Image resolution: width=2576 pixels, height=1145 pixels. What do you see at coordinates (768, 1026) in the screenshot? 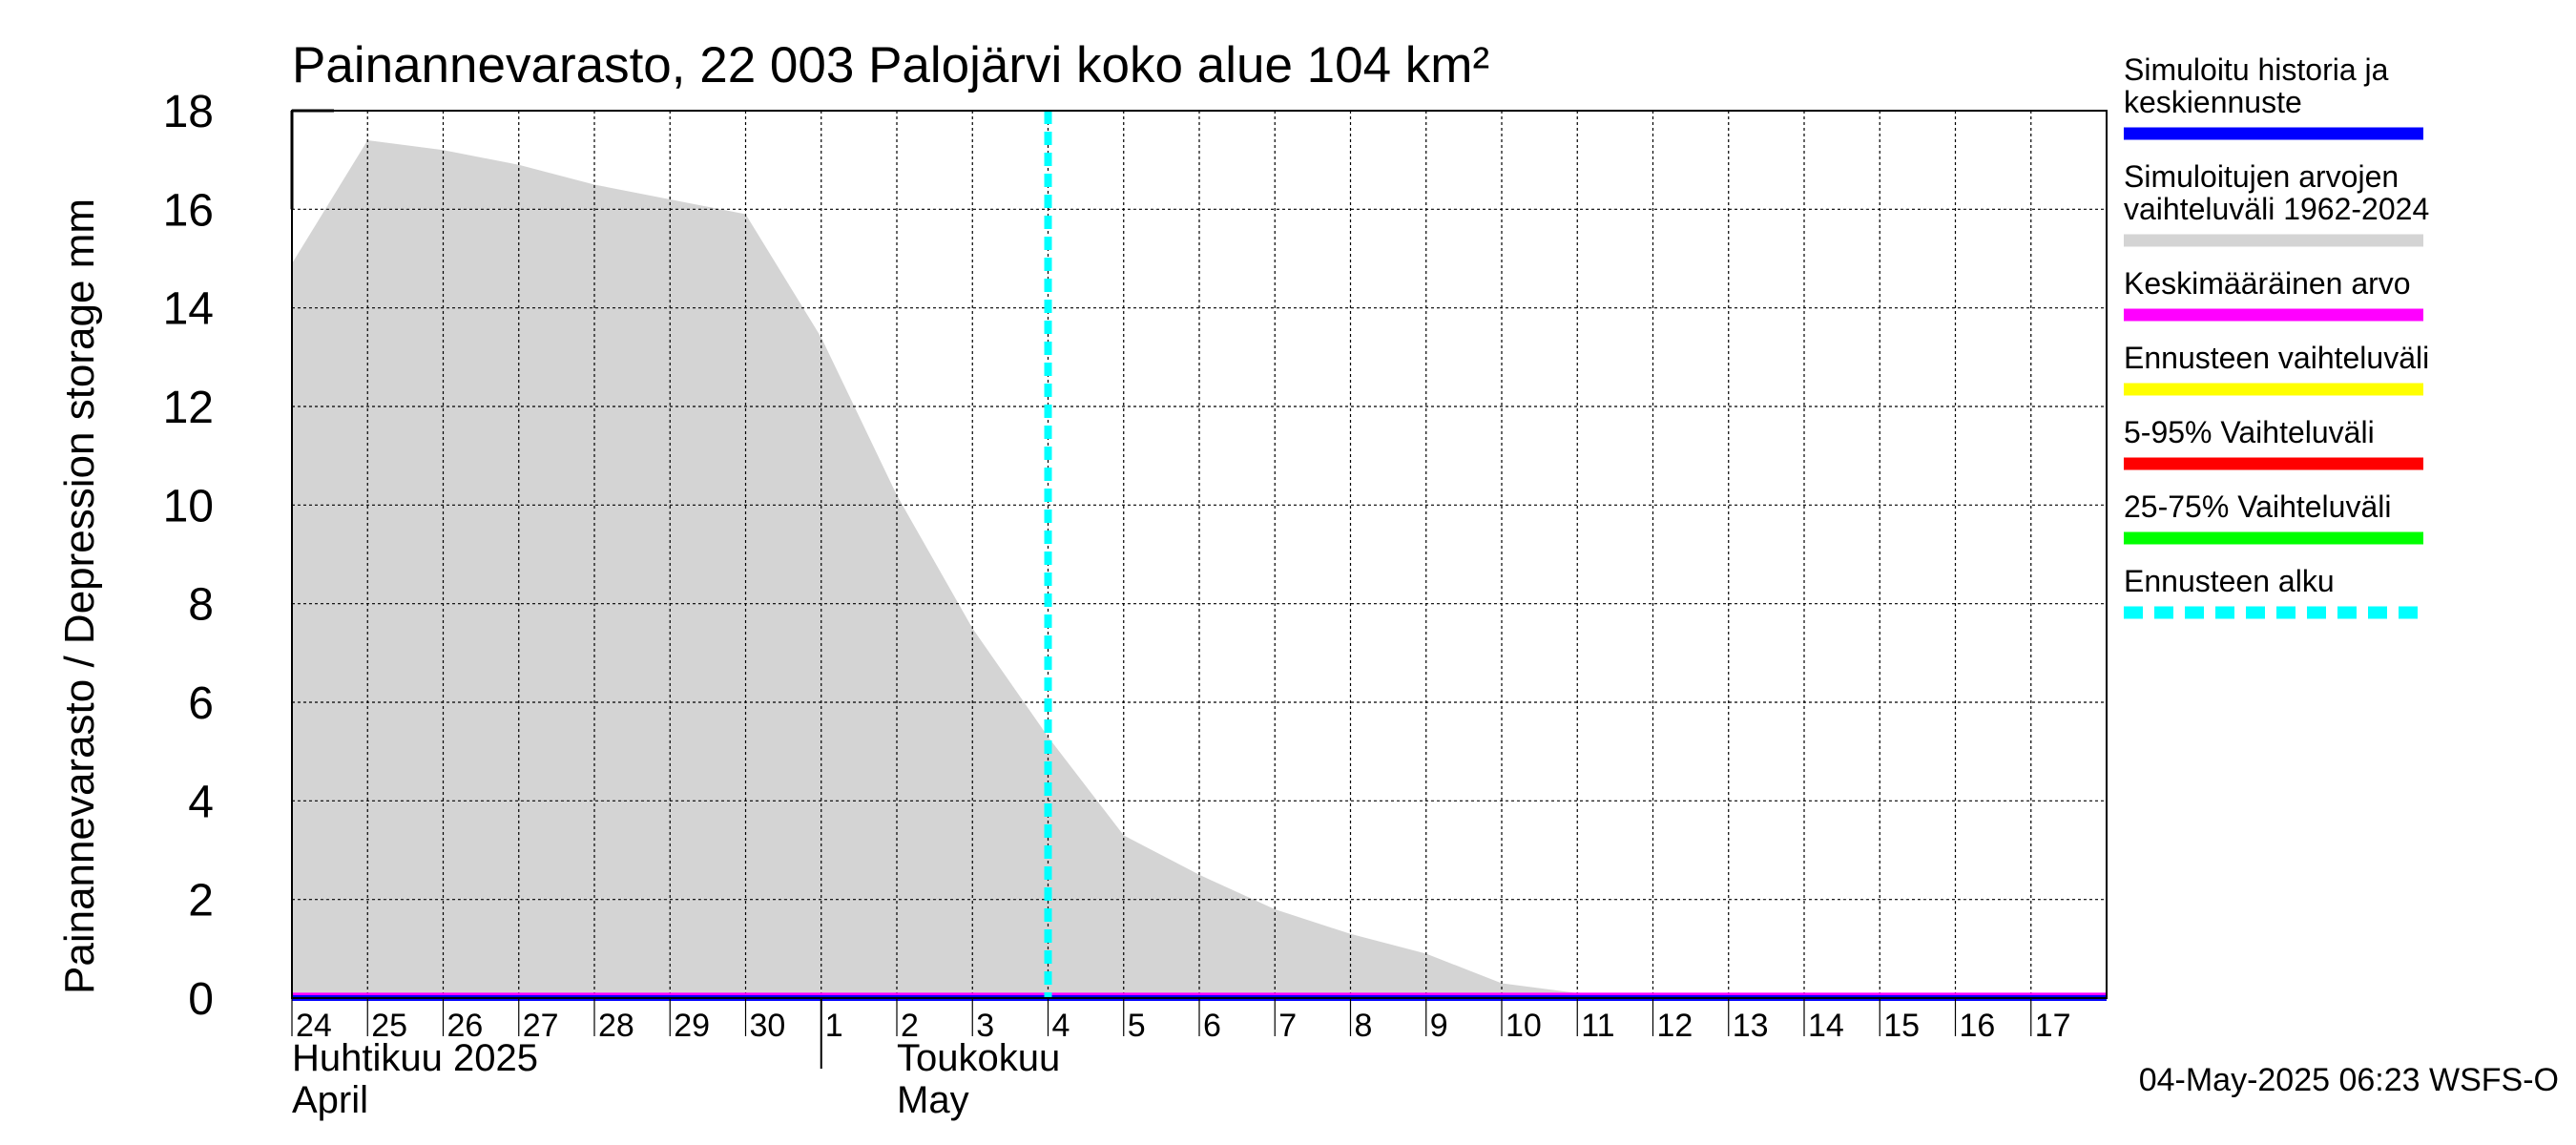
I see `x-tick-label: 30` at bounding box center [768, 1026].